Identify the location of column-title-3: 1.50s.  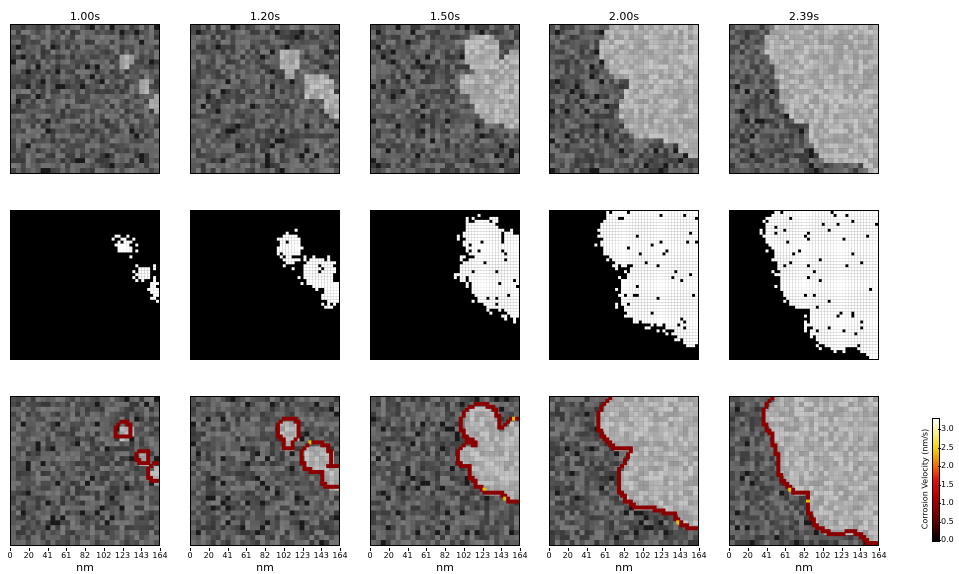
(445, 16).